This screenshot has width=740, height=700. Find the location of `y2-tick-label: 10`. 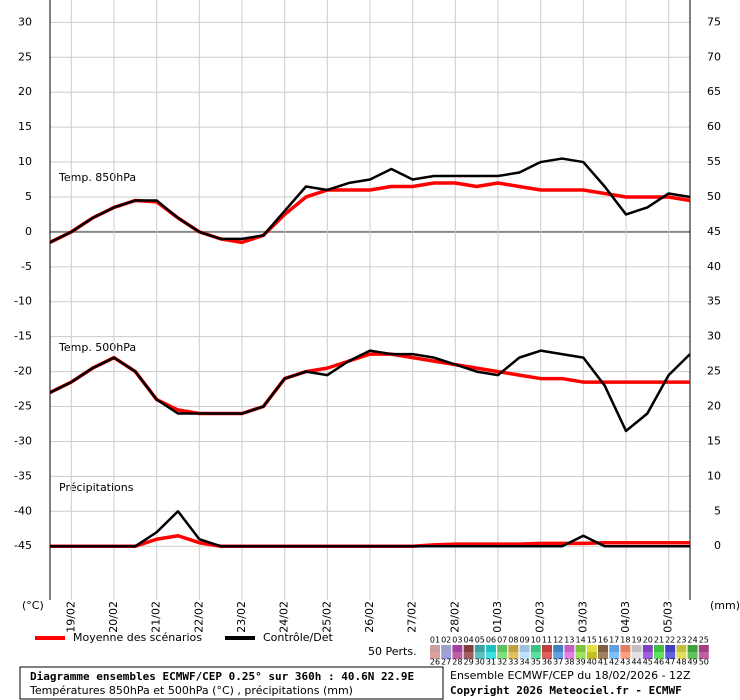

y2-tick-label: 10 is located at coordinates (714, 475).